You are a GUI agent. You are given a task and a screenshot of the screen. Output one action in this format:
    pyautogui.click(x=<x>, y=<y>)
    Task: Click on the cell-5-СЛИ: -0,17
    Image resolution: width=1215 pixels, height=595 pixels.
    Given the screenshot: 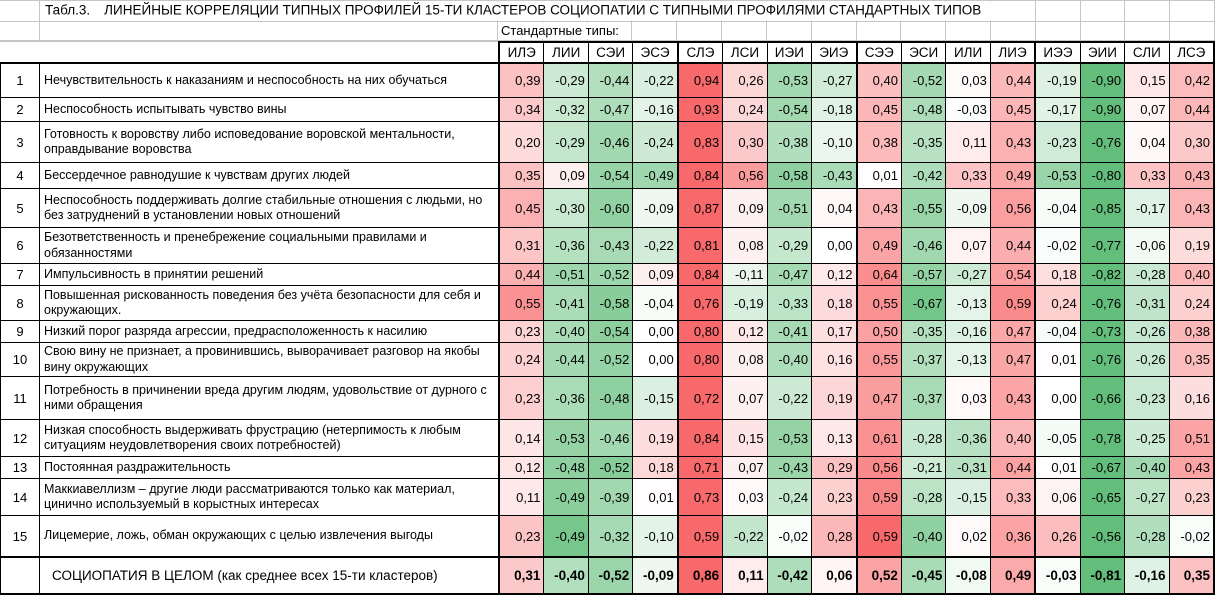 What is the action you would take?
    pyautogui.click(x=1146, y=208)
    